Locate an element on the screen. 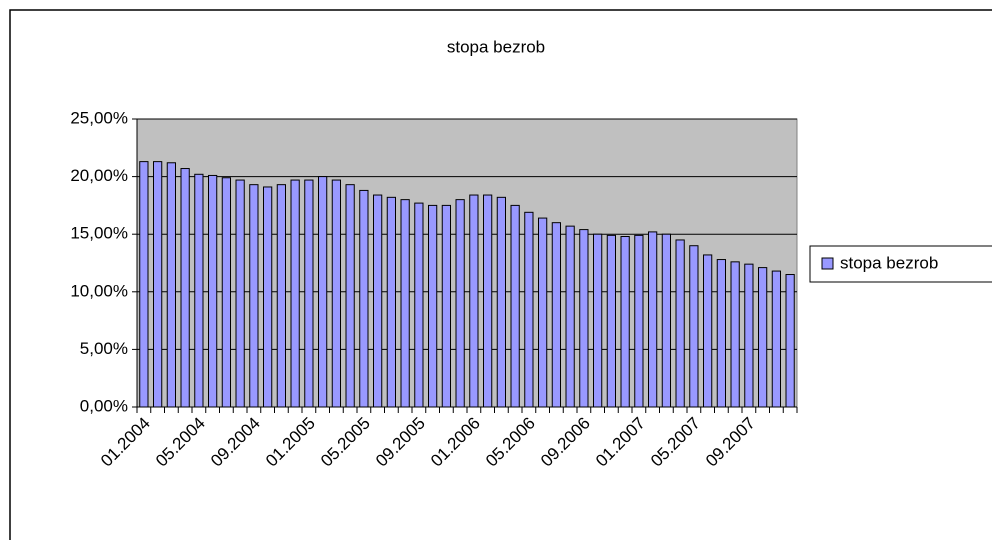 The width and height of the screenshot is (992, 540). legend-label: stopa bezrob is located at coordinates (889, 262).